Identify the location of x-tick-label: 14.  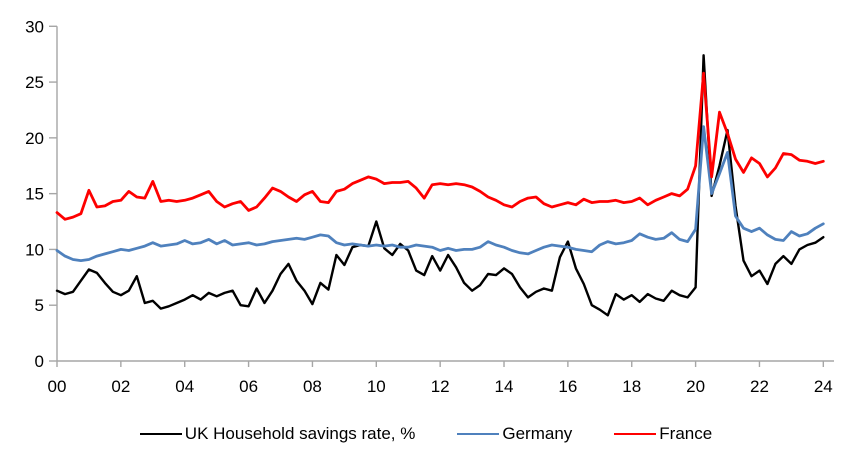
(504, 386).